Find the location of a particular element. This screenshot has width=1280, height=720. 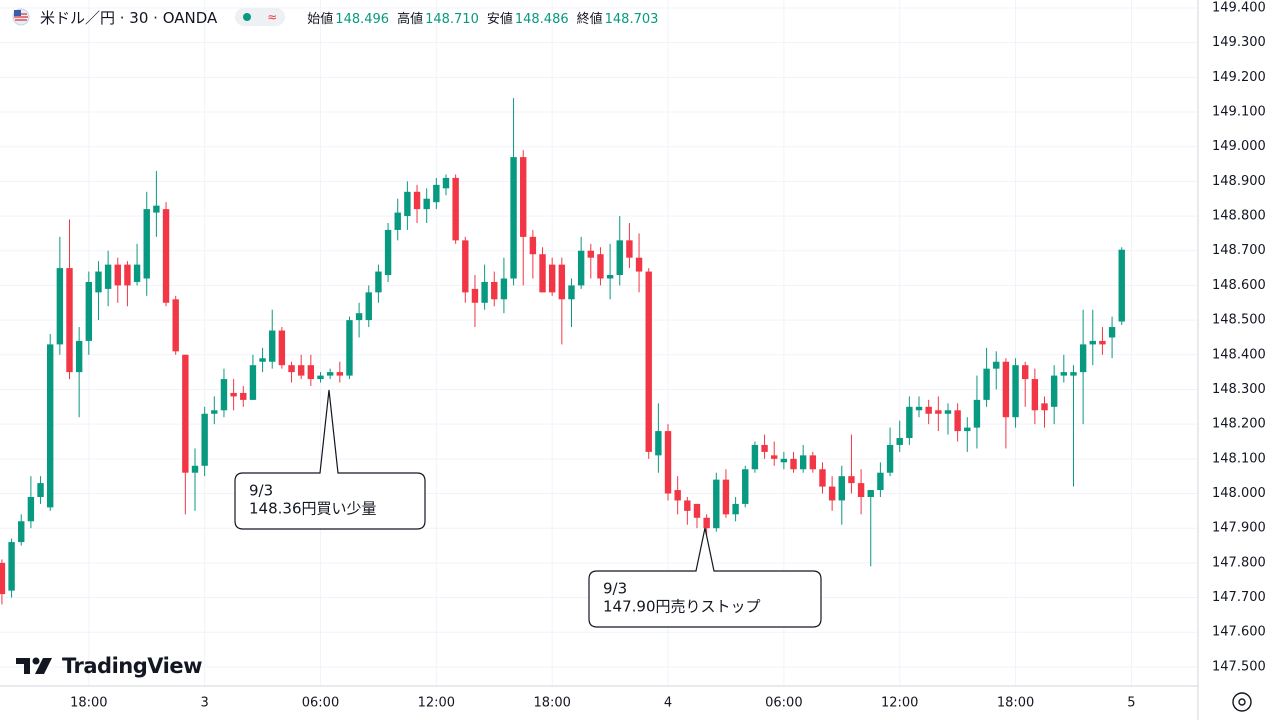

y-tick-label: 148.900 is located at coordinates (1239, 181).